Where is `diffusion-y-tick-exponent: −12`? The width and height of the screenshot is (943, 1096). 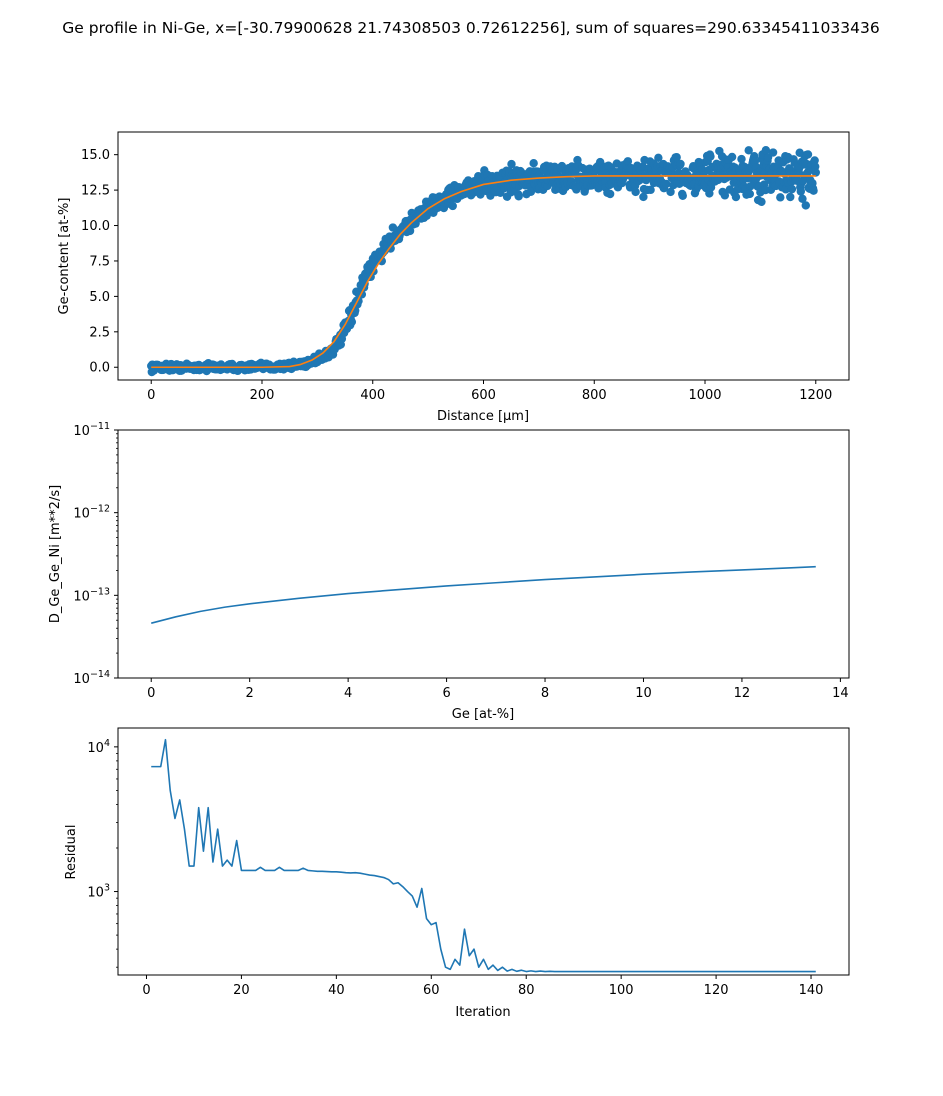 diffusion-y-tick-exponent: −12 is located at coordinates (100, 509).